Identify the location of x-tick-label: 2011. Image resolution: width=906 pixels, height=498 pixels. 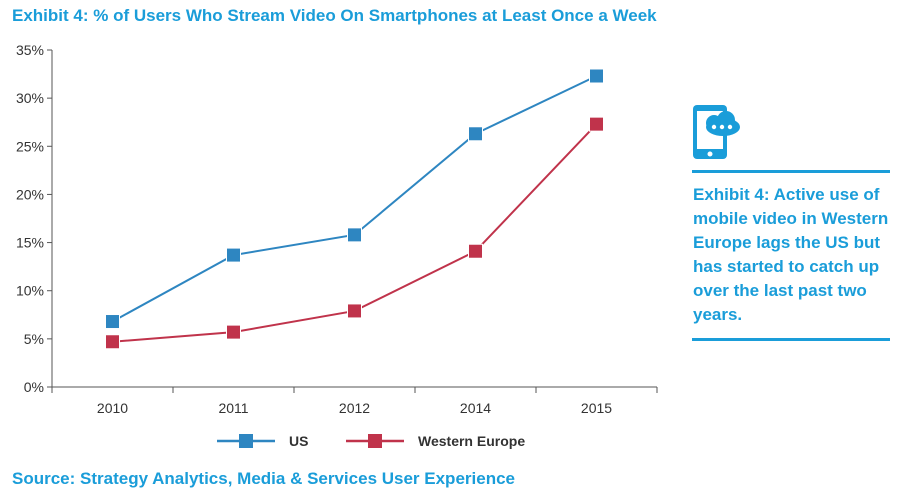
(233, 408).